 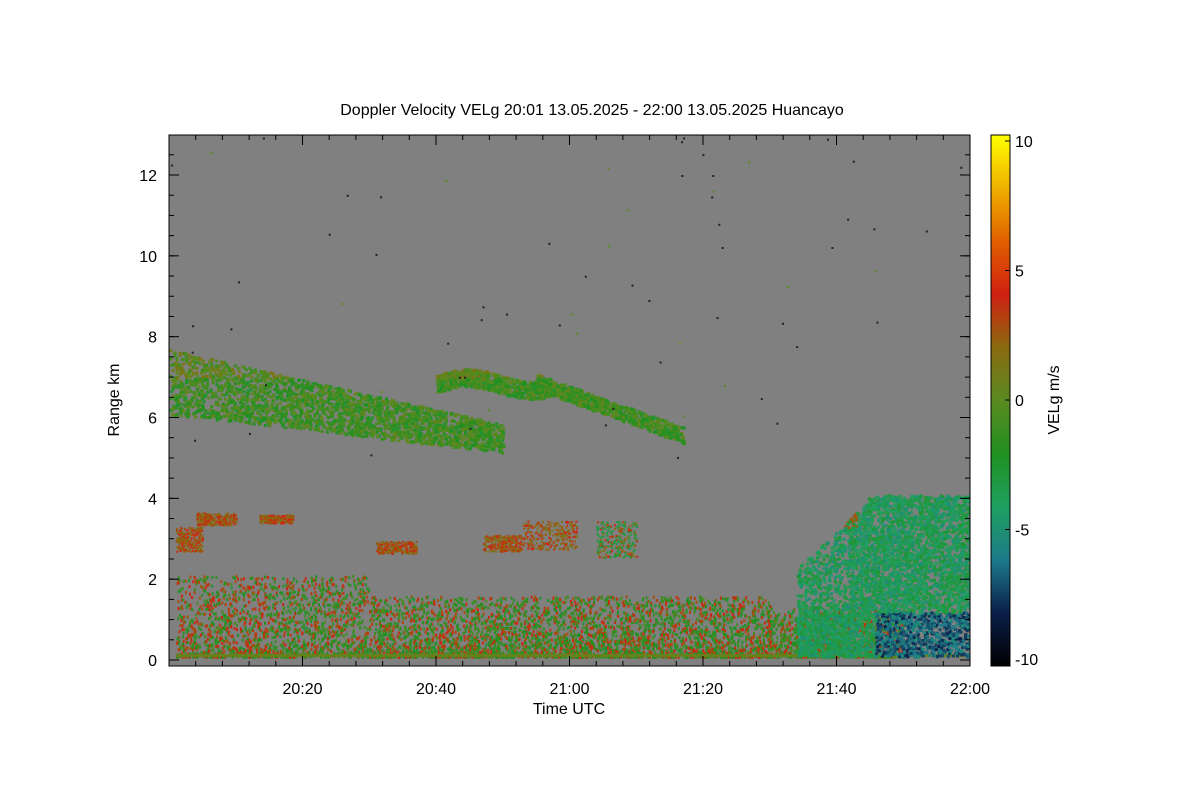 What do you see at coordinates (152, 499) in the screenshot?
I see `y-tick-label: 4` at bounding box center [152, 499].